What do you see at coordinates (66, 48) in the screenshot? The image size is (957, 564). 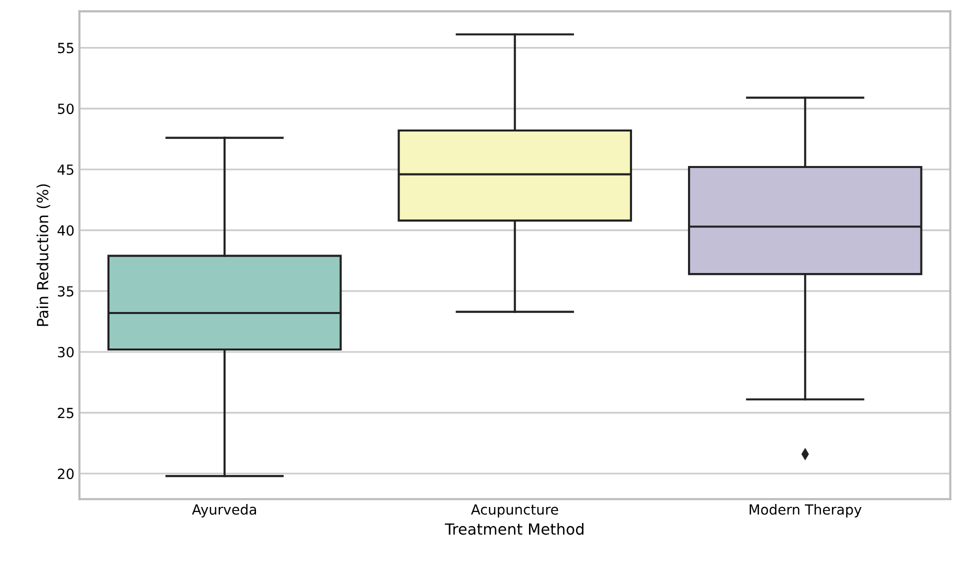 I see `y-tick-label: 55` at bounding box center [66, 48].